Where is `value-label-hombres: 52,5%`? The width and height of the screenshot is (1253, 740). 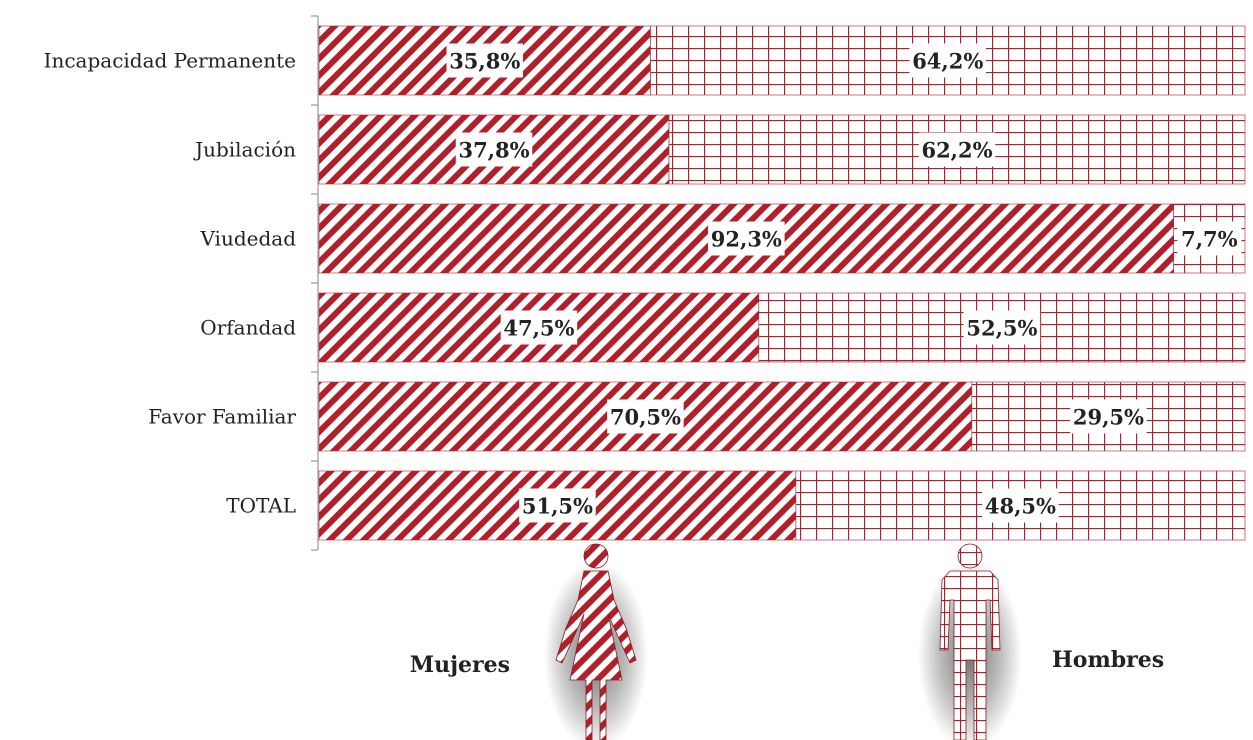 value-label-hombres: 52,5% is located at coordinates (1001, 328).